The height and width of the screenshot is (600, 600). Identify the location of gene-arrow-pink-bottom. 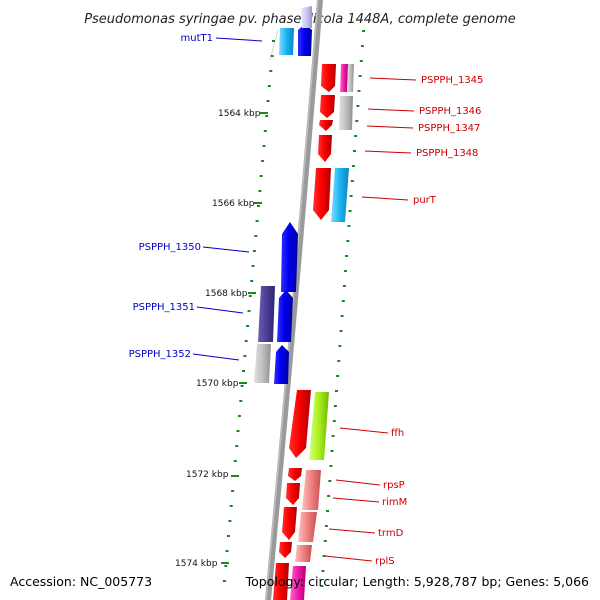
(298, 583).